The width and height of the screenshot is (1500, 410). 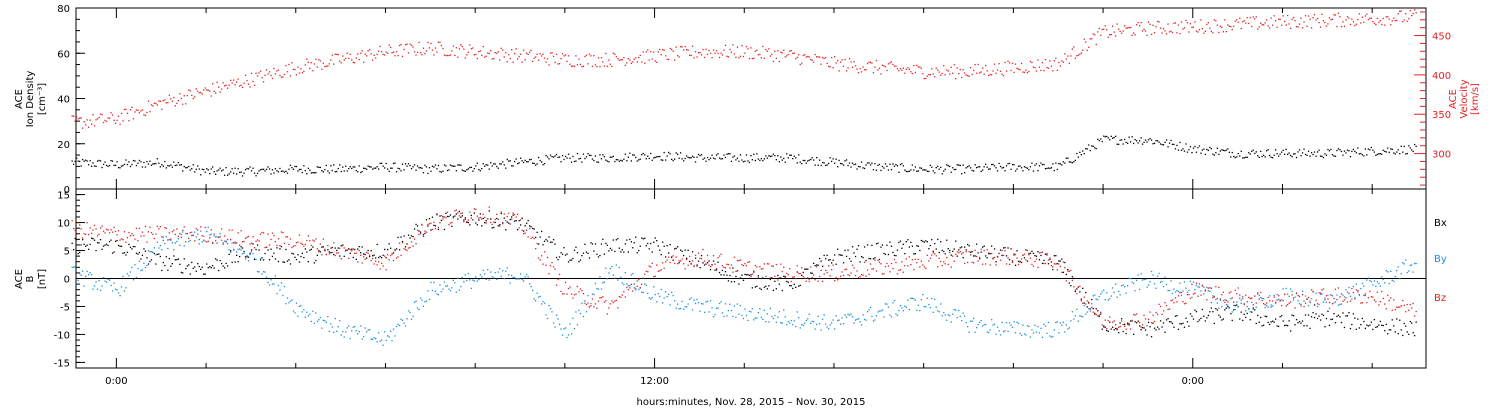 What do you see at coordinates (67, 280) in the screenshot?
I see `field-tick-label: 0` at bounding box center [67, 280].